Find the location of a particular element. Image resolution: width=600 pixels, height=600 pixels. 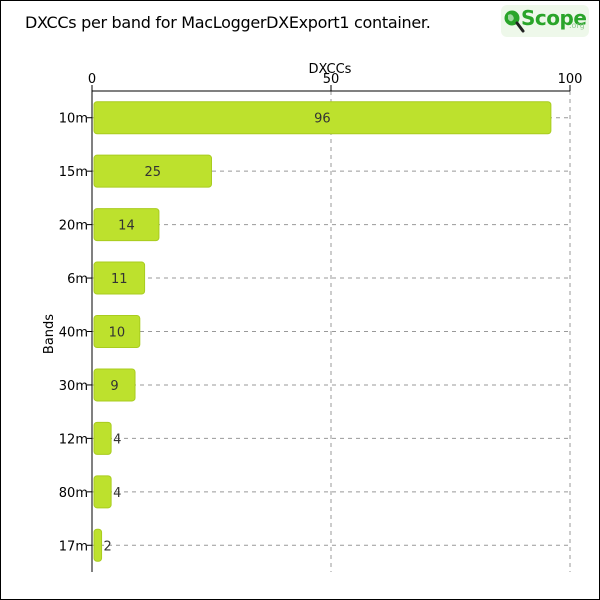

logo-suffix: .org is located at coordinates (577, 25).